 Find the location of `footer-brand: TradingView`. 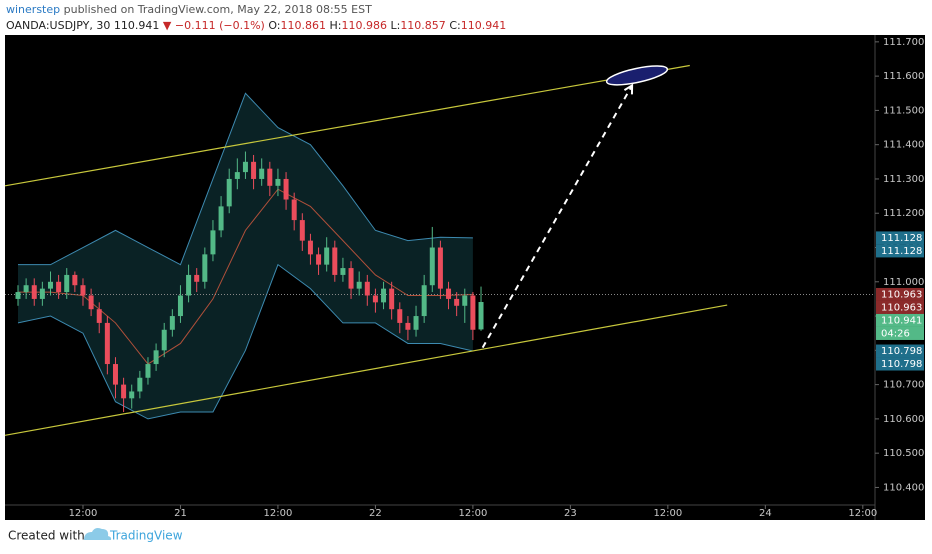

footer-brand: TradingView is located at coordinates (146, 536).